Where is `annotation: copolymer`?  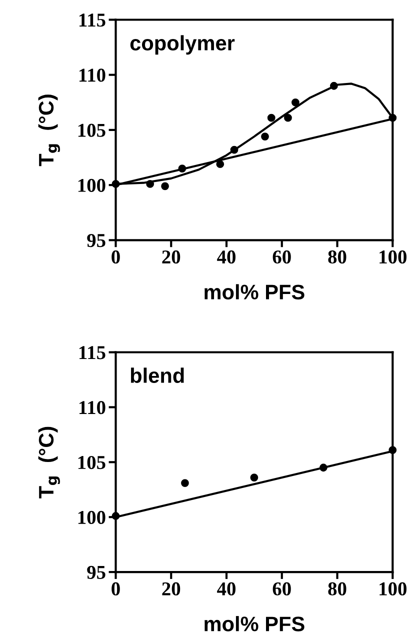
annotation: copolymer is located at coordinates (182, 45).